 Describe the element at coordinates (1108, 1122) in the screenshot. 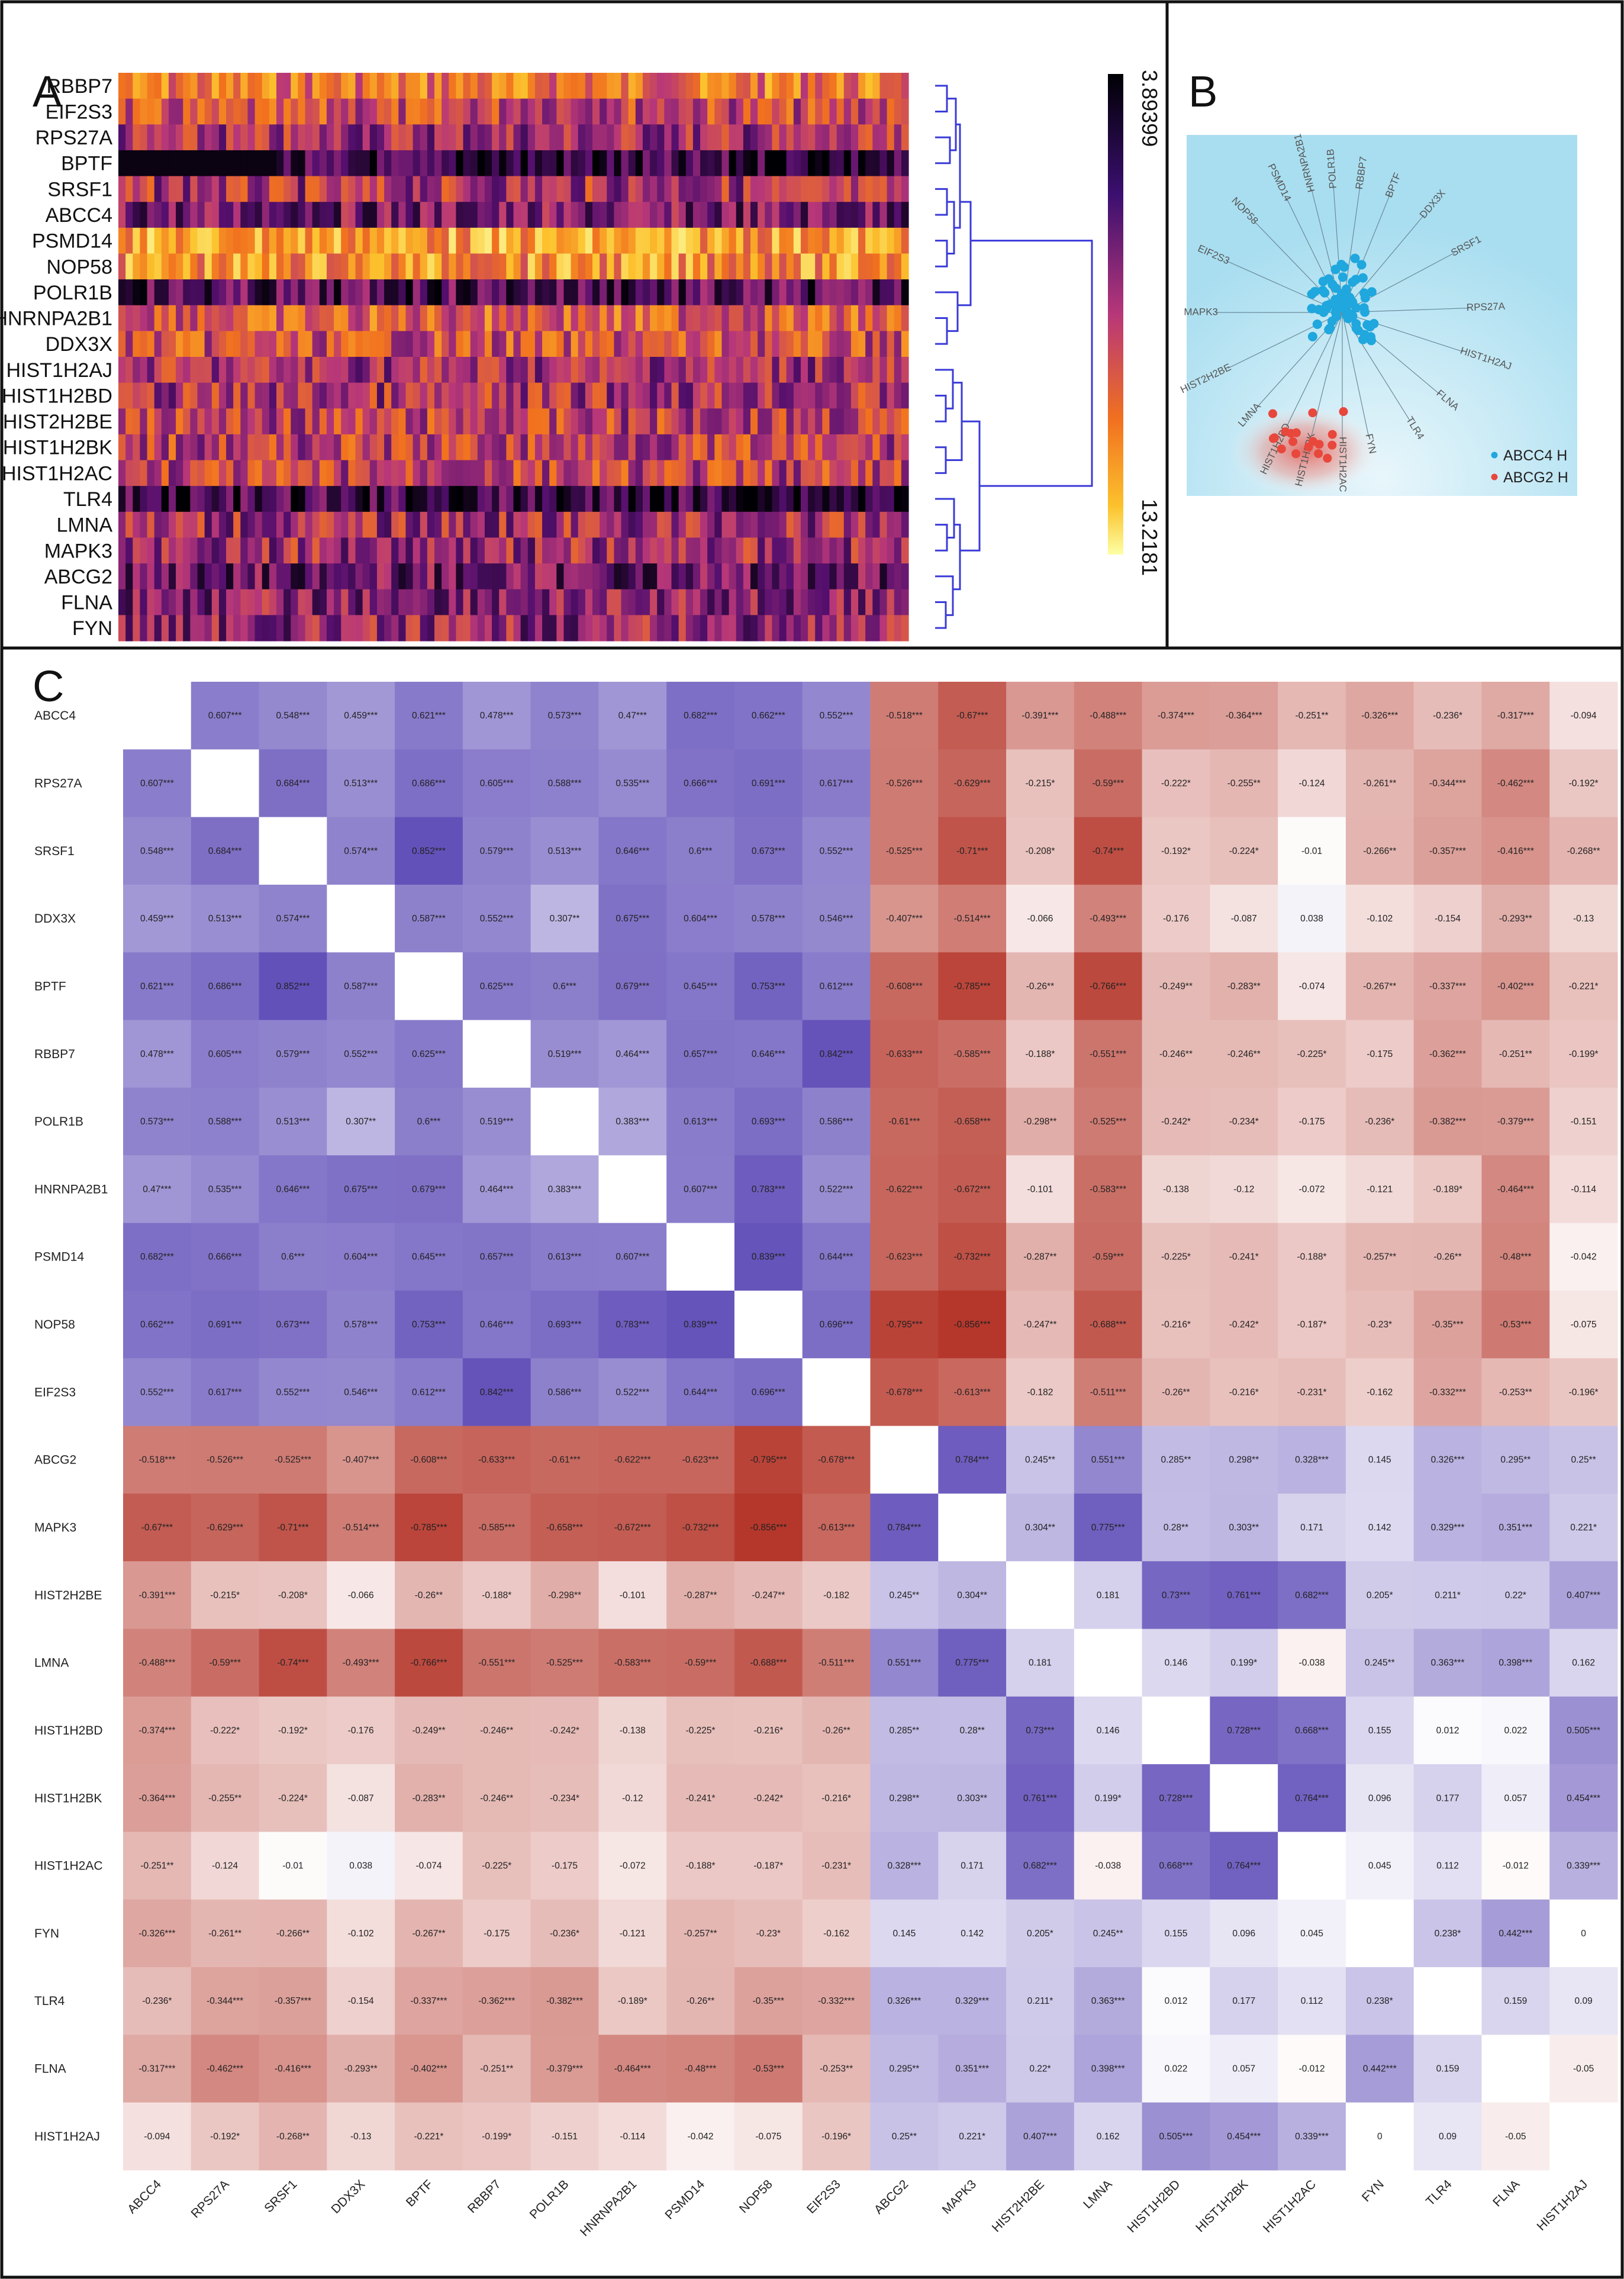

I see `correlation-value: -0.525***` at that location.